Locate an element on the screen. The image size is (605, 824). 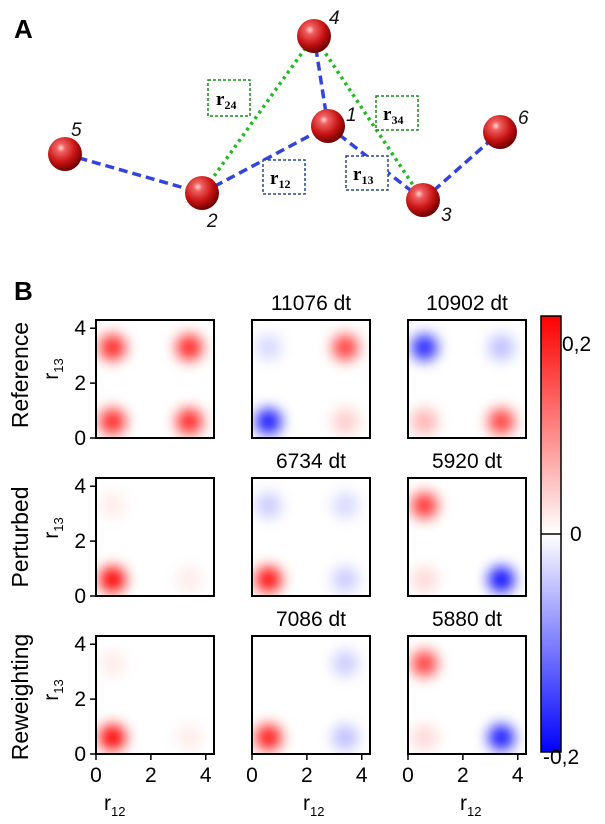
colorbar-bottom-label: -0,2 is located at coordinates (561, 757).